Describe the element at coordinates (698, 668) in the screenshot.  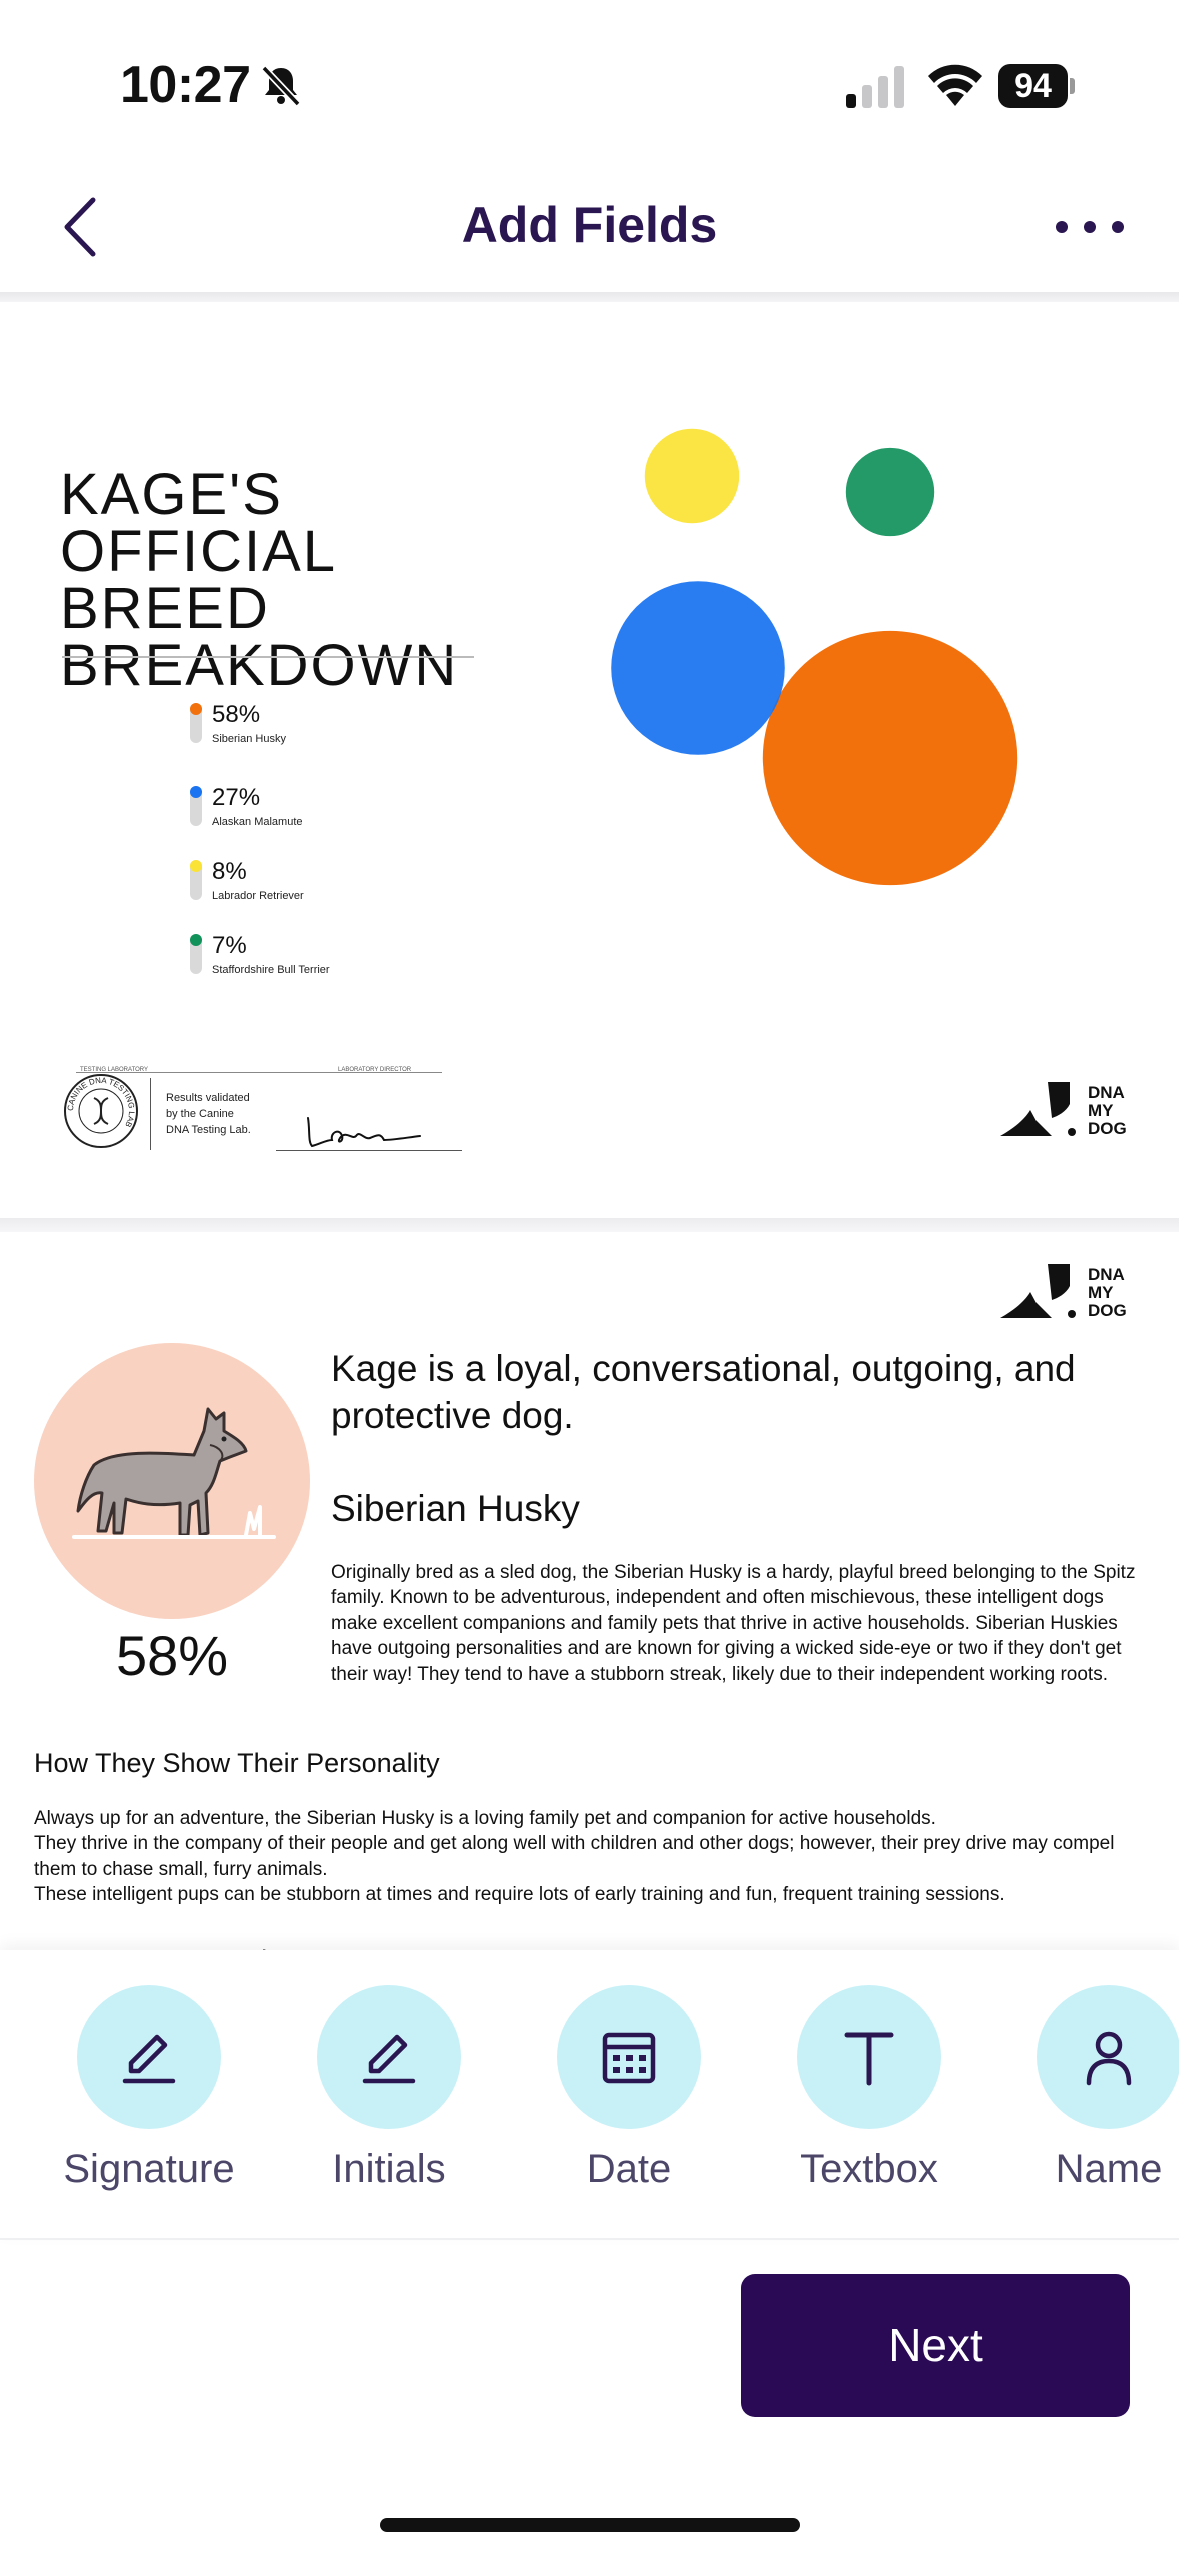
I see `bubble-alaskan-malamute` at that location.